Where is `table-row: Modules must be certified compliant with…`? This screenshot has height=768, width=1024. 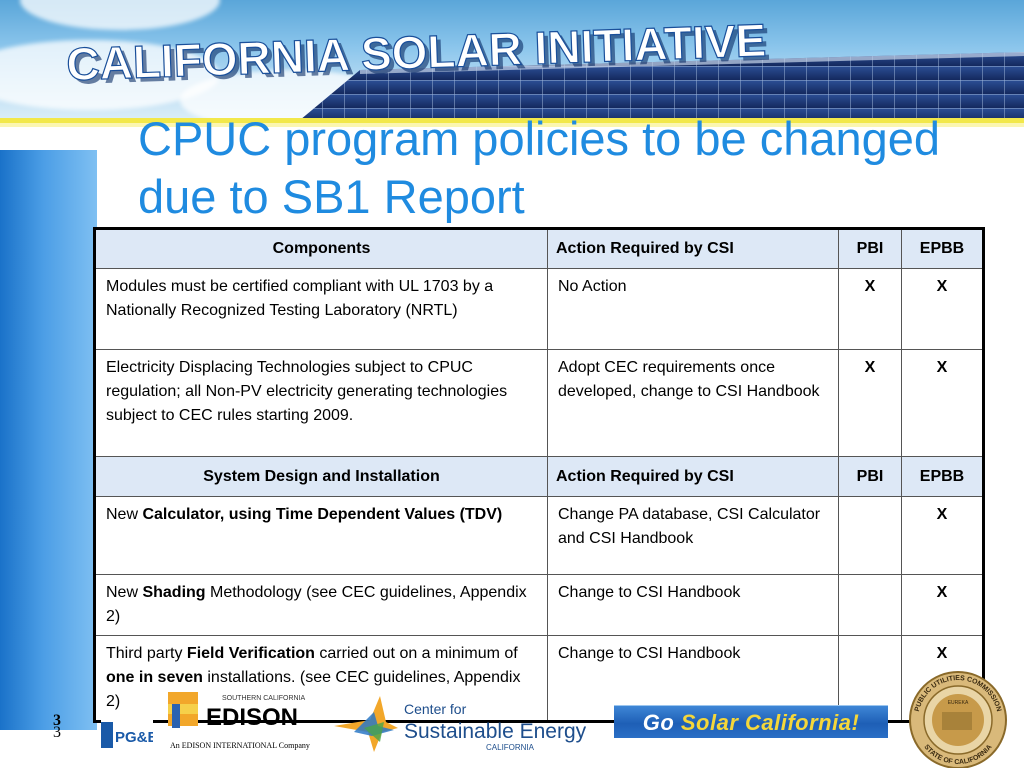
table-row: Modules must be certified compliant with… is located at coordinates (539, 309).